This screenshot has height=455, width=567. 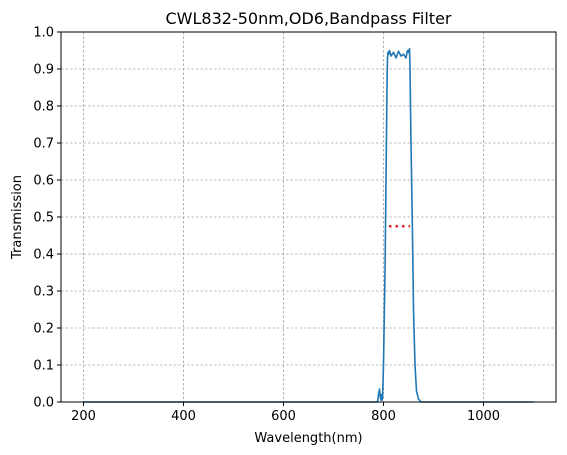 What do you see at coordinates (308, 438) in the screenshot?
I see `x-axis-title: Wavelength(nm)` at bounding box center [308, 438].